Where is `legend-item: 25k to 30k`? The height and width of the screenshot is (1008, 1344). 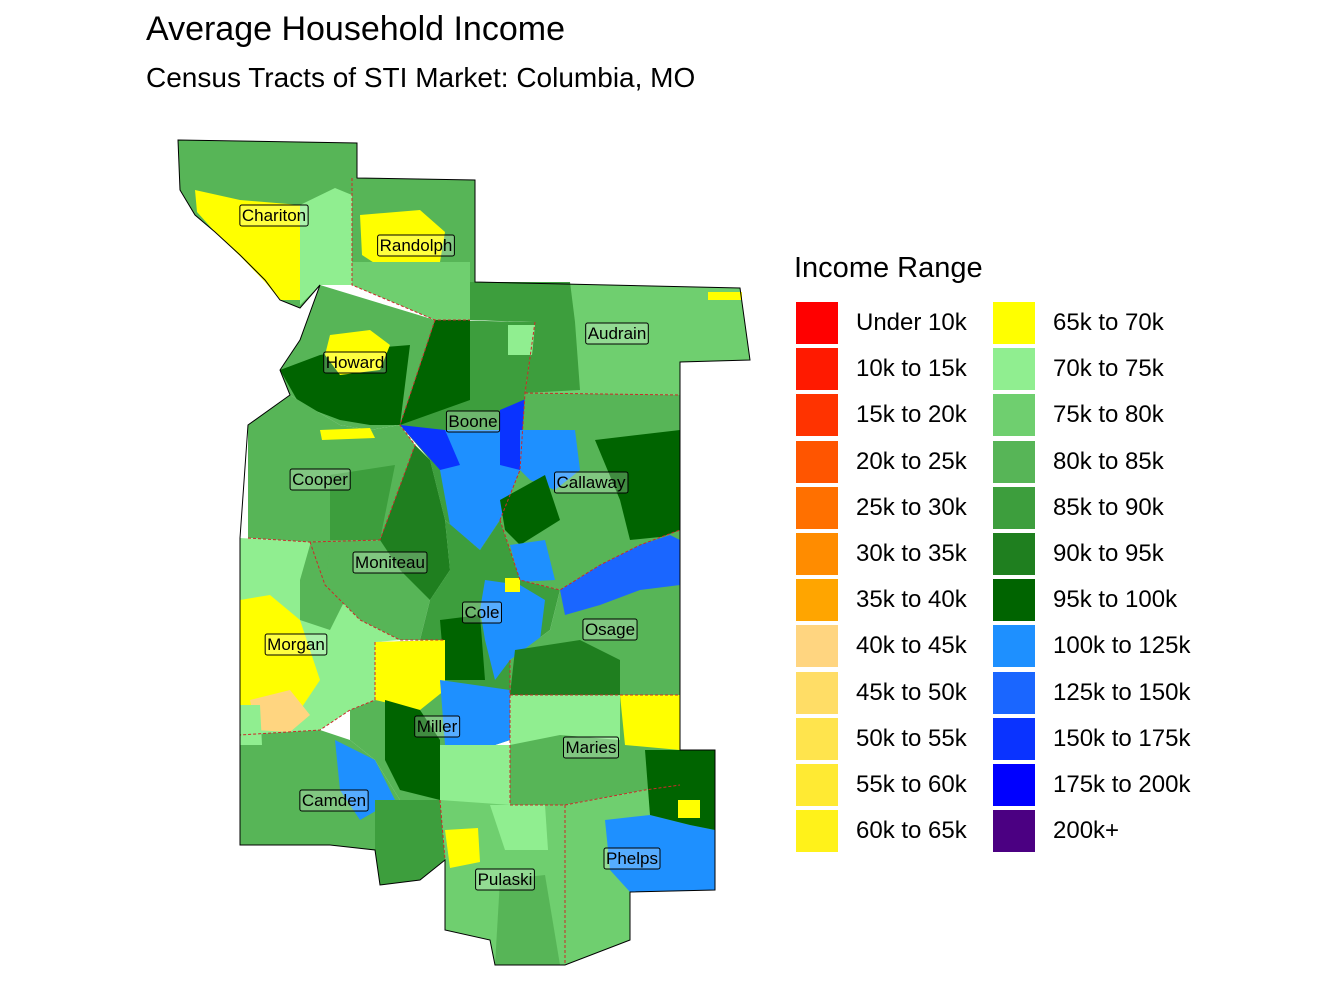 legend-item: 25k to 30k is located at coordinates (881, 508).